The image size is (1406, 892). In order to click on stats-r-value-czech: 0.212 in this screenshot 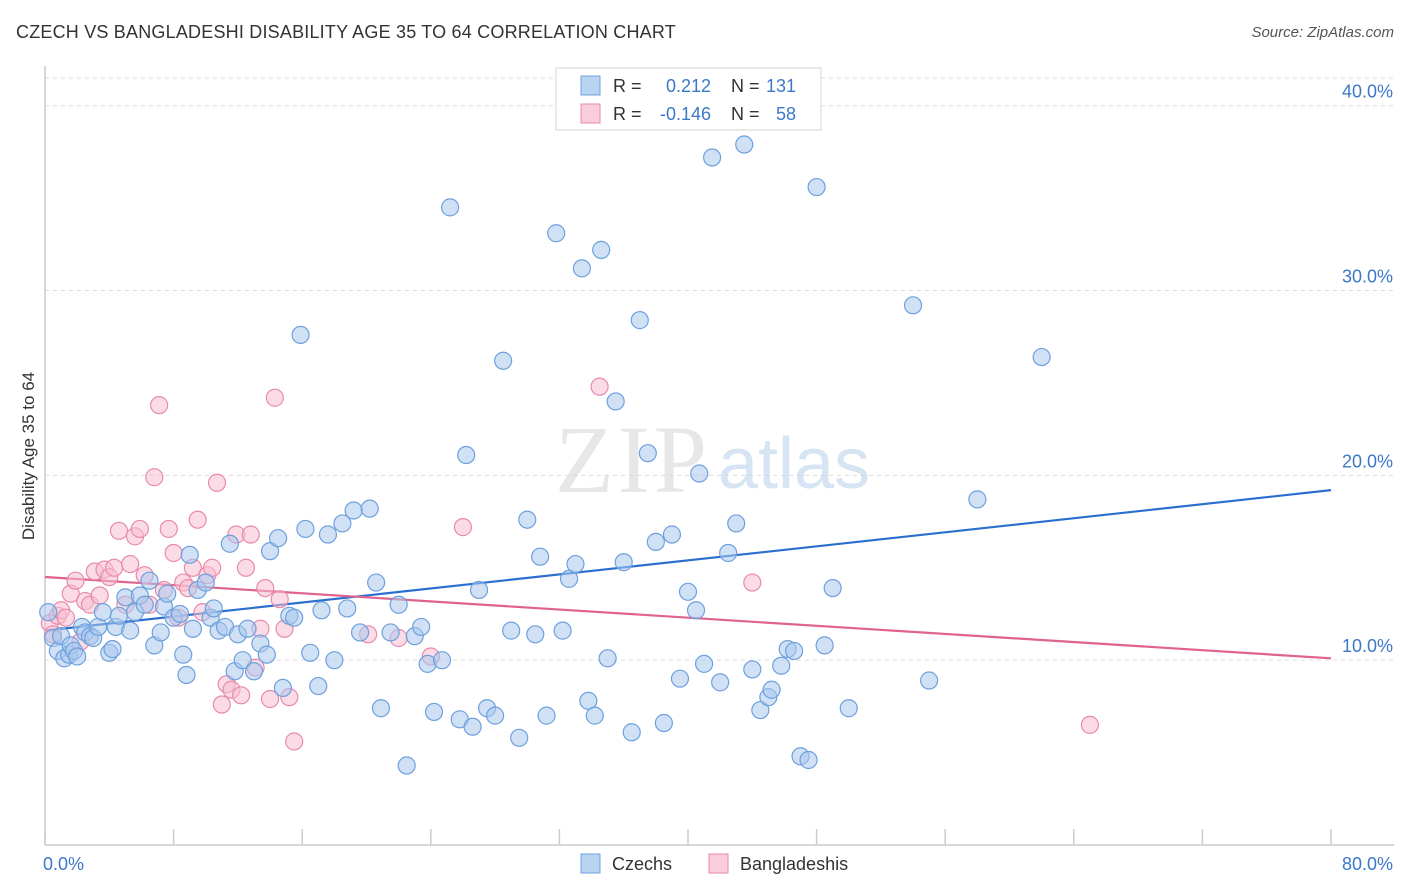, I will do `click(688, 86)`.